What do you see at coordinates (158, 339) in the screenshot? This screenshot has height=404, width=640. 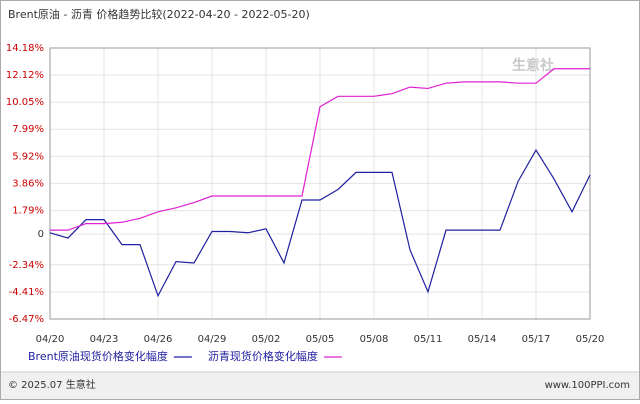 I see `x-tick-label: 04/26` at bounding box center [158, 339].